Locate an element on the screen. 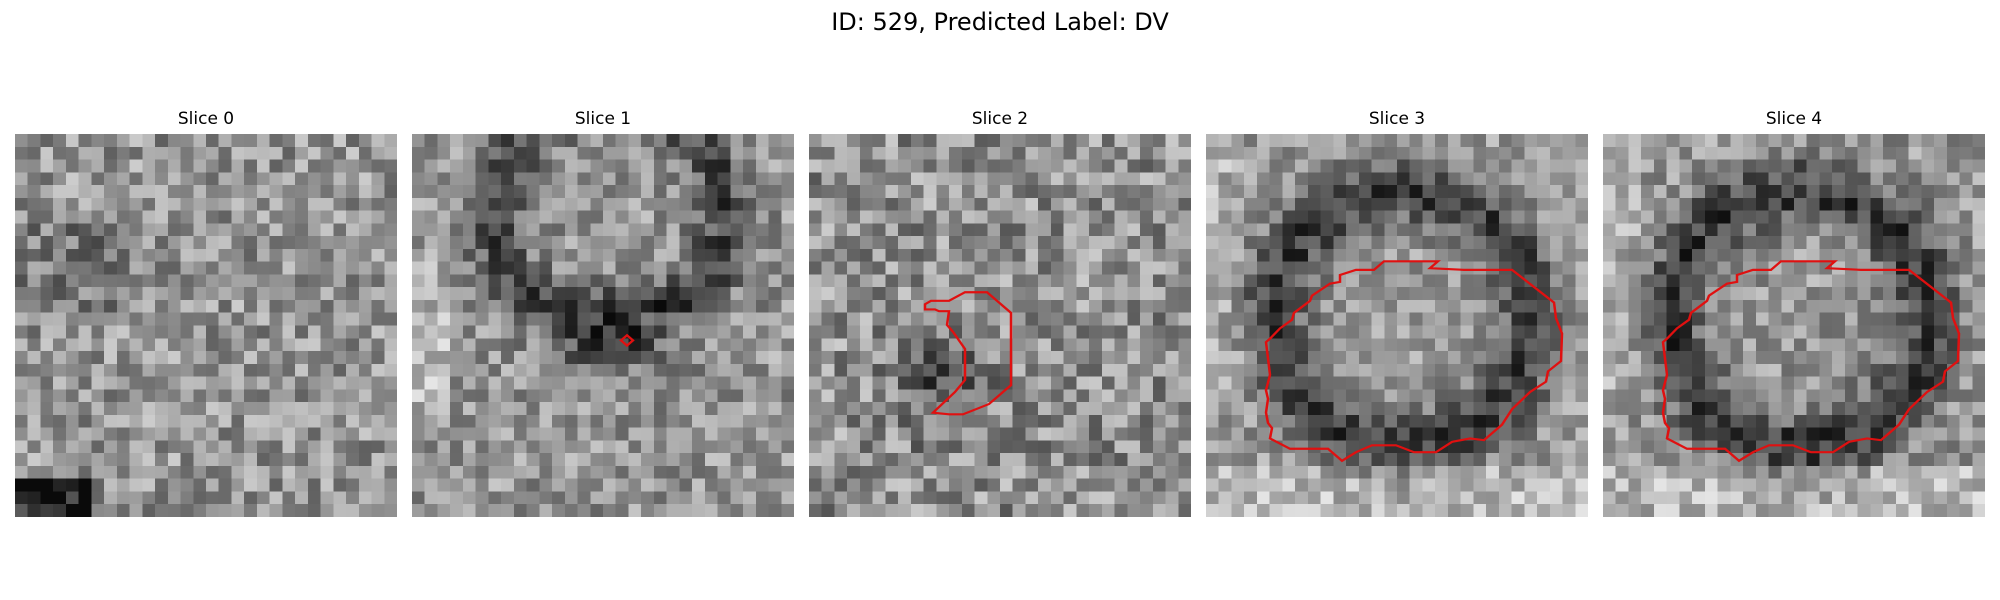  slice-3-contour is located at coordinates (1414, 361).